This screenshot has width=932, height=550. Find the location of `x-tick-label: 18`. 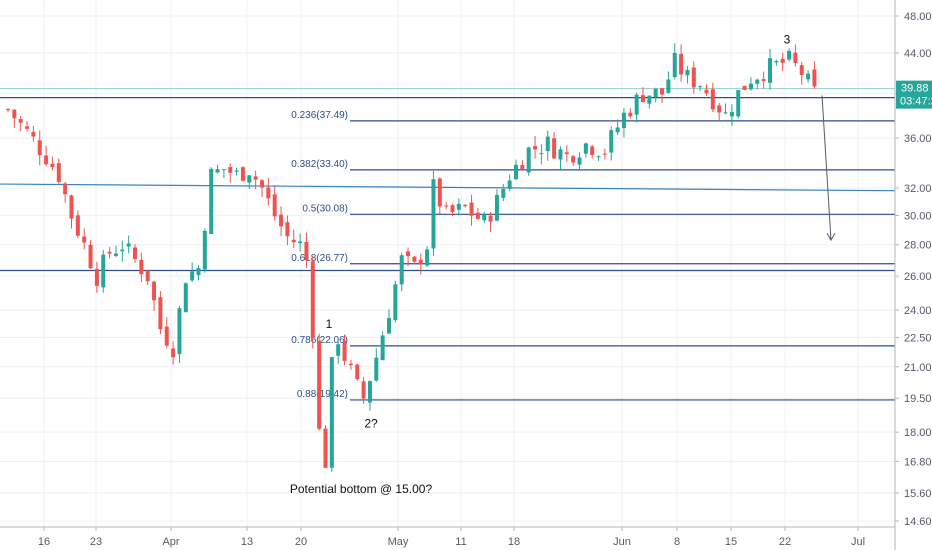

x-tick-label: 18 is located at coordinates (514, 542).